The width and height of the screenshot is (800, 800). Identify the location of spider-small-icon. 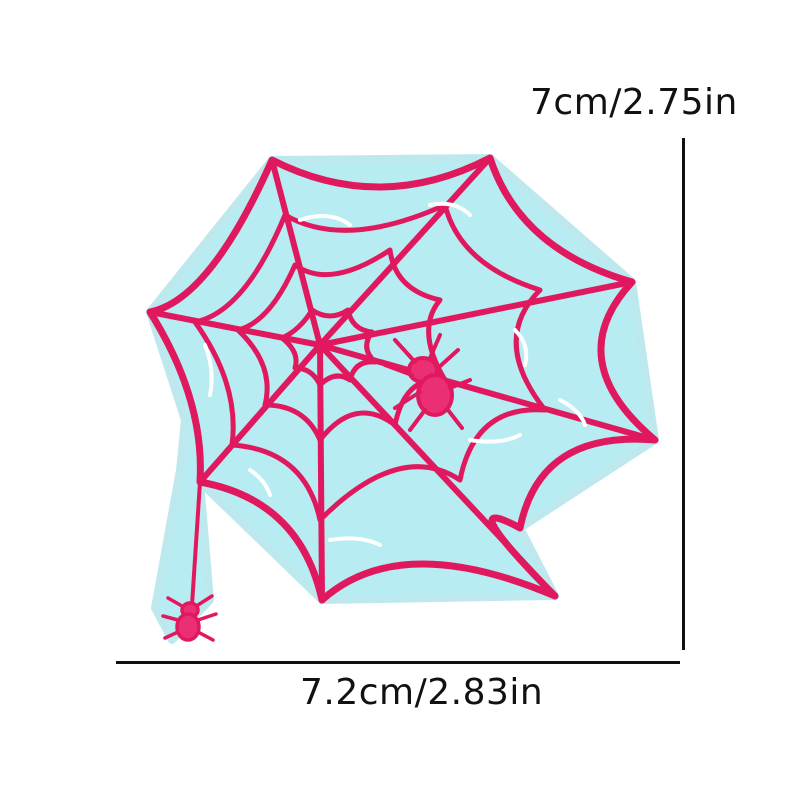
(189, 618).